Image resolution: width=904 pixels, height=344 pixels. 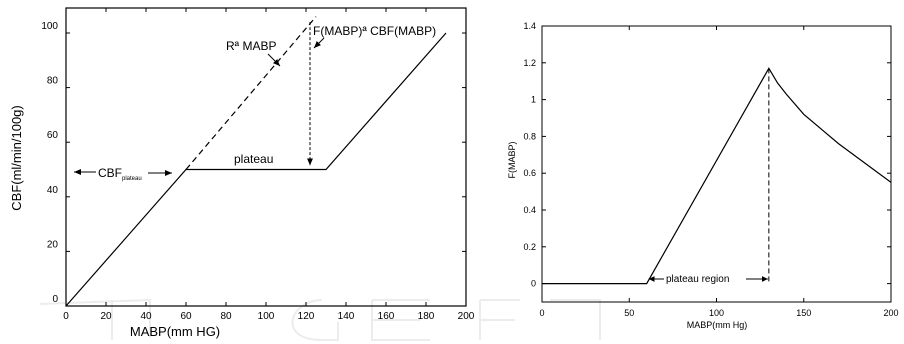 What do you see at coordinates (346, 316) in the screenshot?
I see `cbf-x-tick-label: 140` at bounding box center [346, 316].